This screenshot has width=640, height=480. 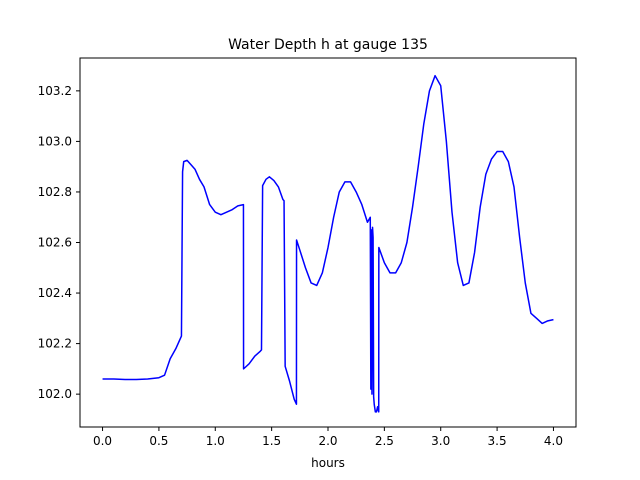 I want to click on y-tick-label: 103.0, so click(x=55, y=141).